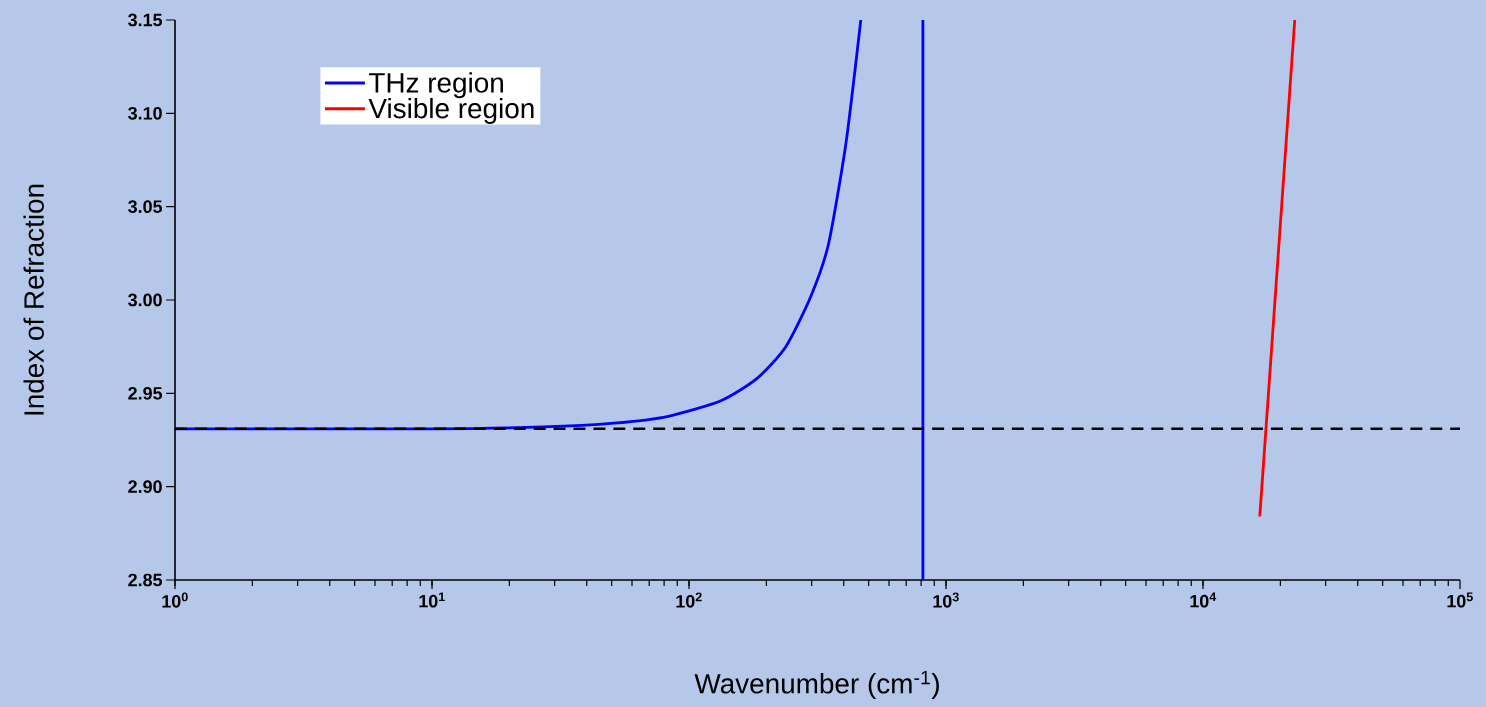 The width and height of the screenshot is (1486, 707). Describe the element at coordinates (145, 486) in the screenshot. I see `y-tick-label: 2.90` at that location.